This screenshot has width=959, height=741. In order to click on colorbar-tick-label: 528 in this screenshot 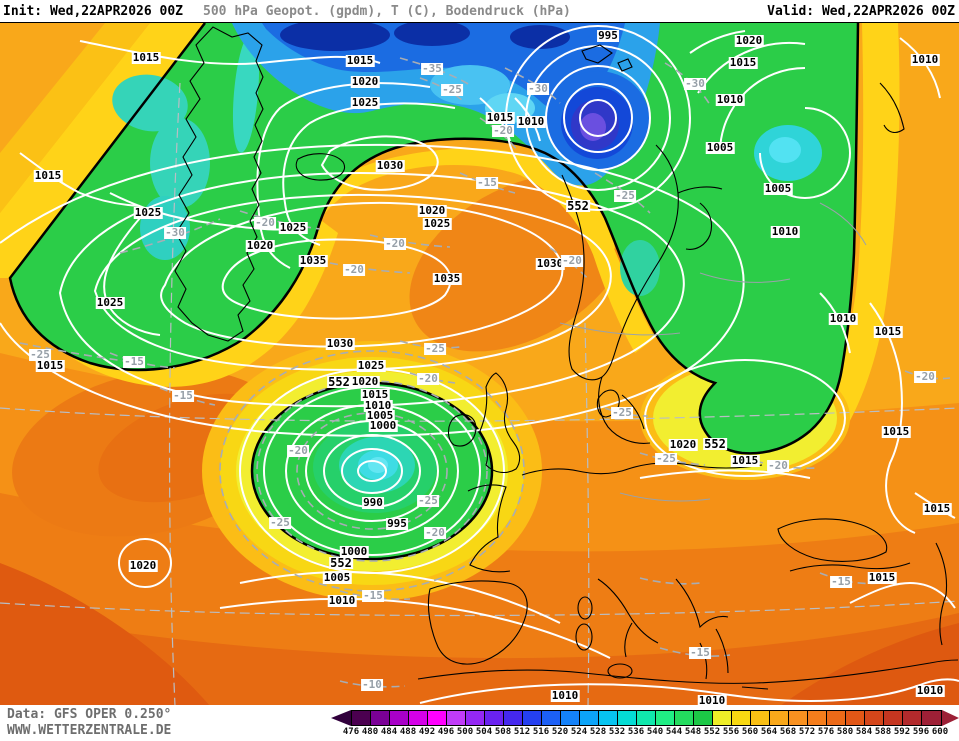, I will do `click(598, 732)`.